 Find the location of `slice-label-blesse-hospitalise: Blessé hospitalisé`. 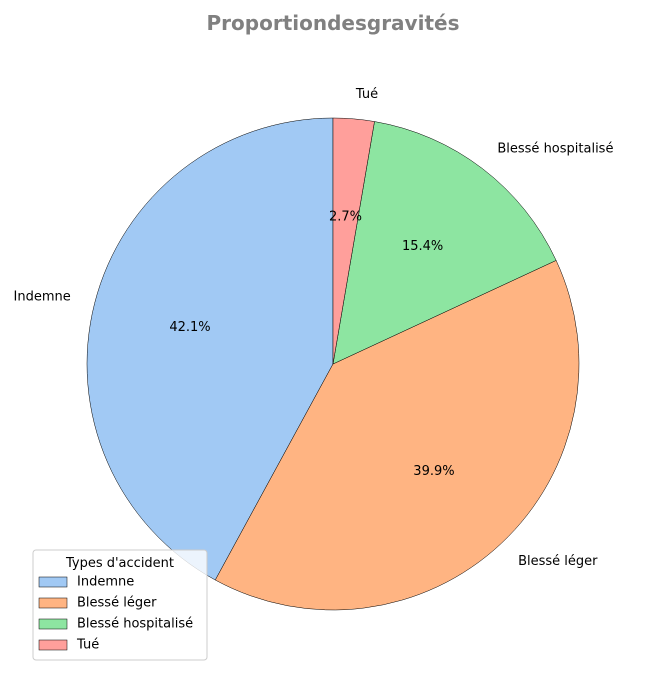

slice-label-blesse-hospitalise: Blessé hospitalisé is located at coordinates (555, 149).